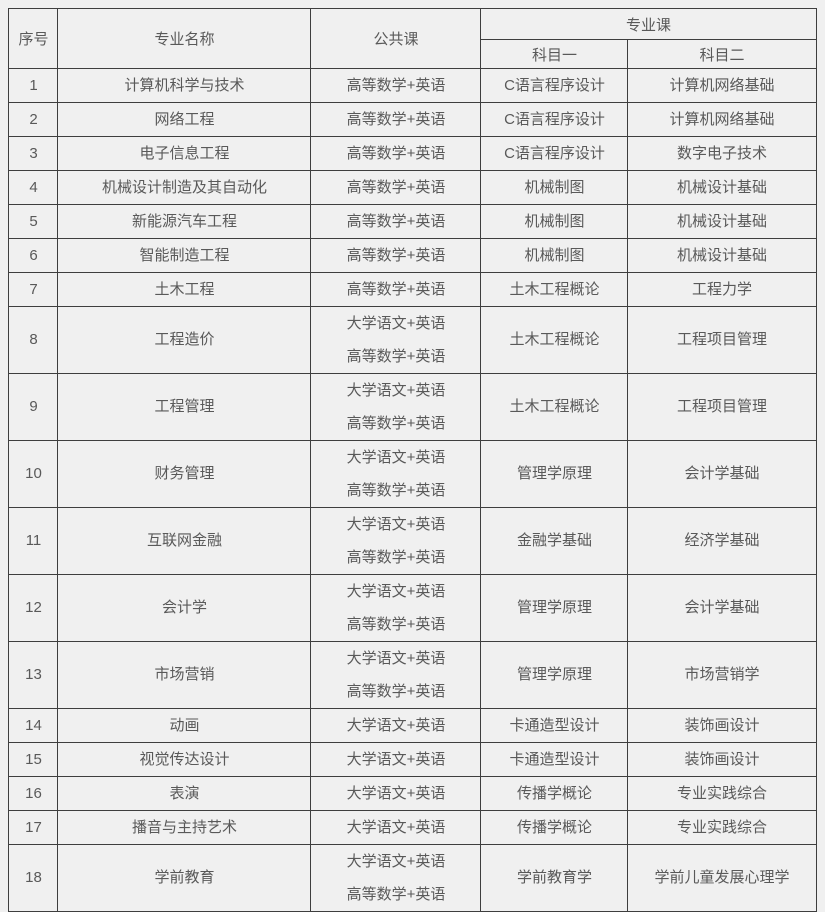 The image size is (825, 912). I want to click on table-row: 10 财务管理 大学语文+英语 高等数学+英语 管理学原理 会计学基础, so click(412, 474).